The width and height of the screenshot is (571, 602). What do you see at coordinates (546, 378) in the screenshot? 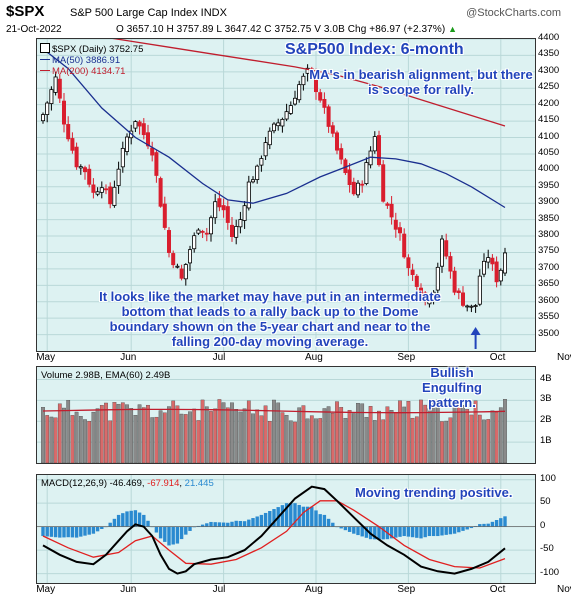
I see `y-tick-label: 4B` at bounding box center [546, 378].